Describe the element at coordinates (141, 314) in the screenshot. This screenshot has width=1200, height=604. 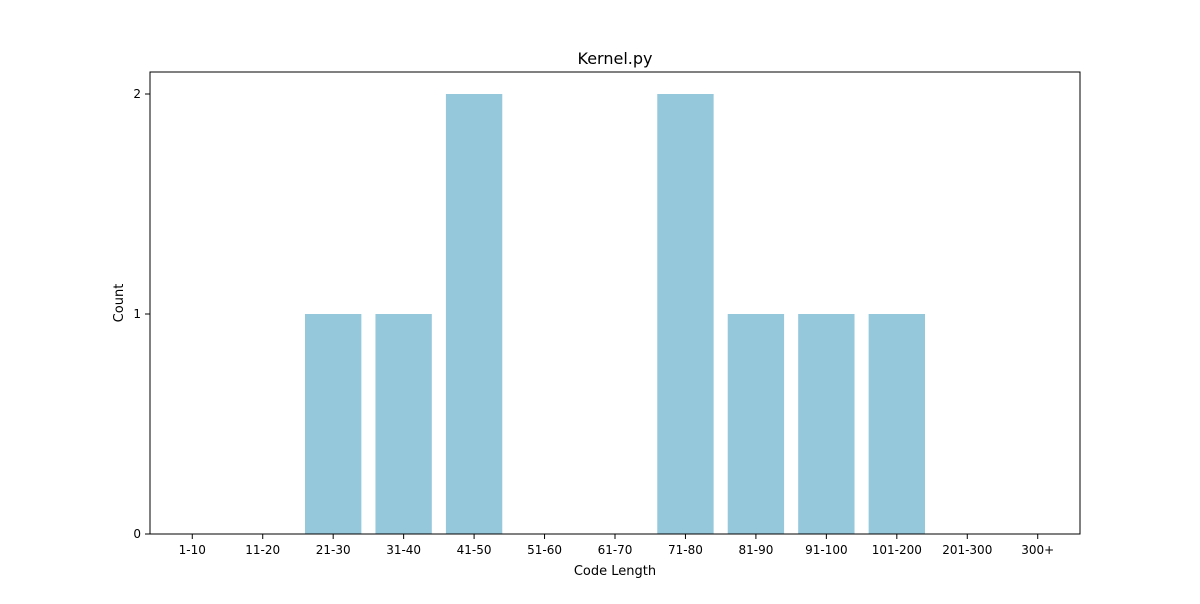
I see `y-axis-ticks: 0 1 2` at that location.